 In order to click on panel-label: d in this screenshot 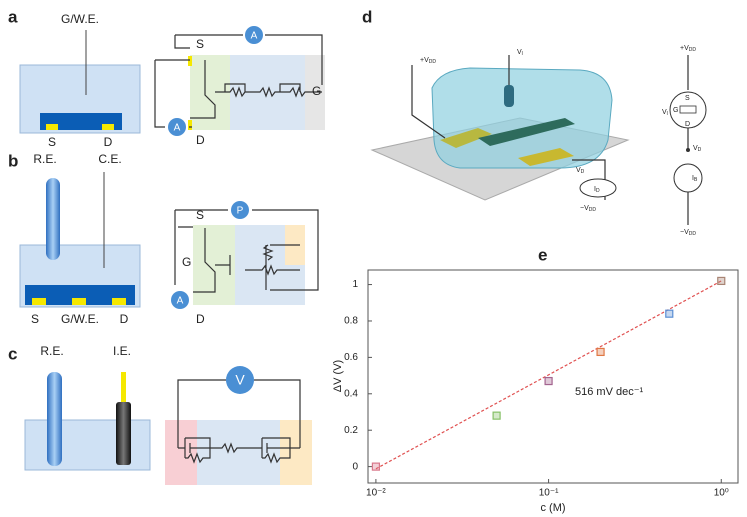, I will do `click(367, 16)`.